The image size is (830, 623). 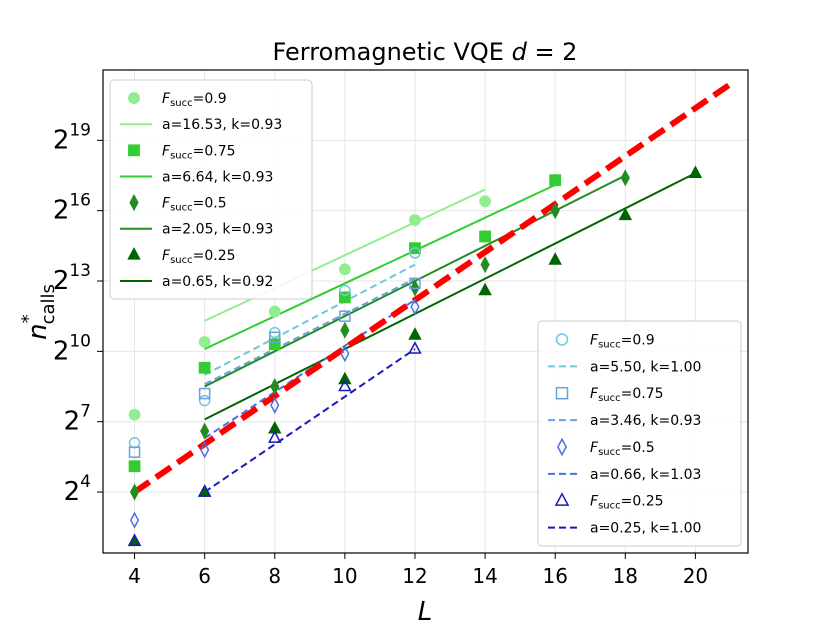 I want to click on x-tick-label: 8, so click(x=274, y=576).